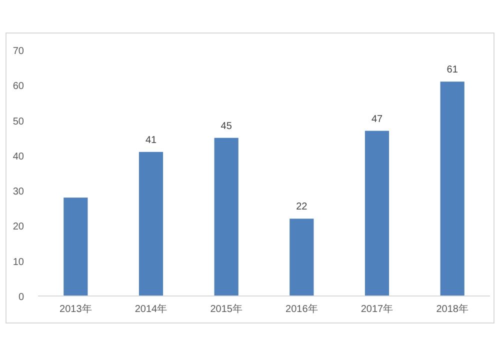 The width and height of the screenshot is (500, 362). Describe the element at coordinates (302, 207) in the screenshot. I see `data-label: 22` at that location.